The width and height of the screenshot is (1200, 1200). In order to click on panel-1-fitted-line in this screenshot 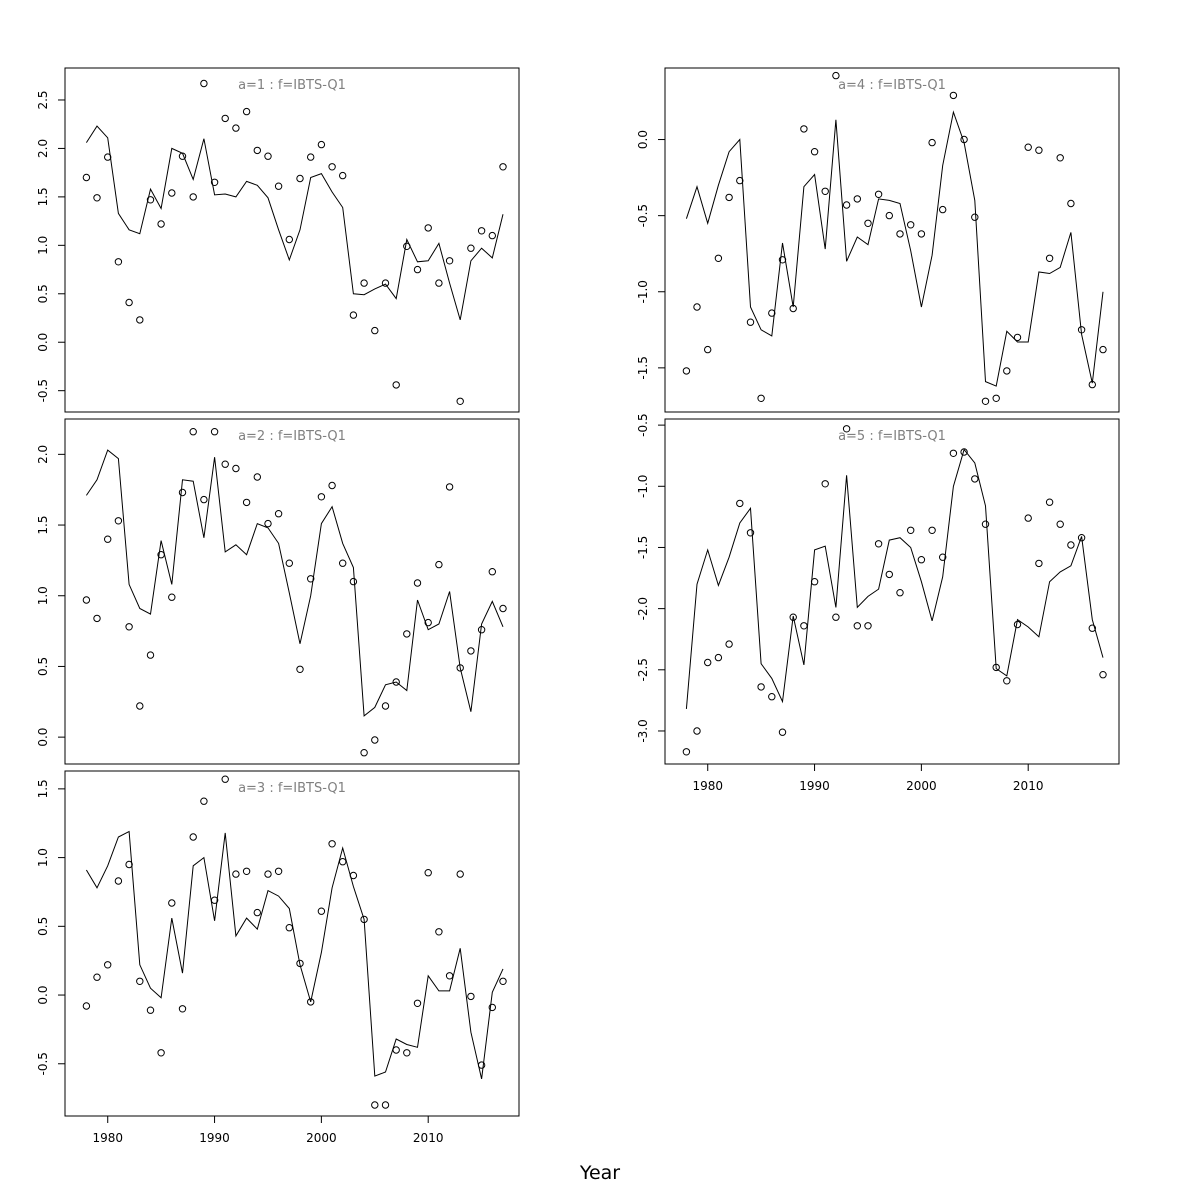, I will do `click(294, 223)`.